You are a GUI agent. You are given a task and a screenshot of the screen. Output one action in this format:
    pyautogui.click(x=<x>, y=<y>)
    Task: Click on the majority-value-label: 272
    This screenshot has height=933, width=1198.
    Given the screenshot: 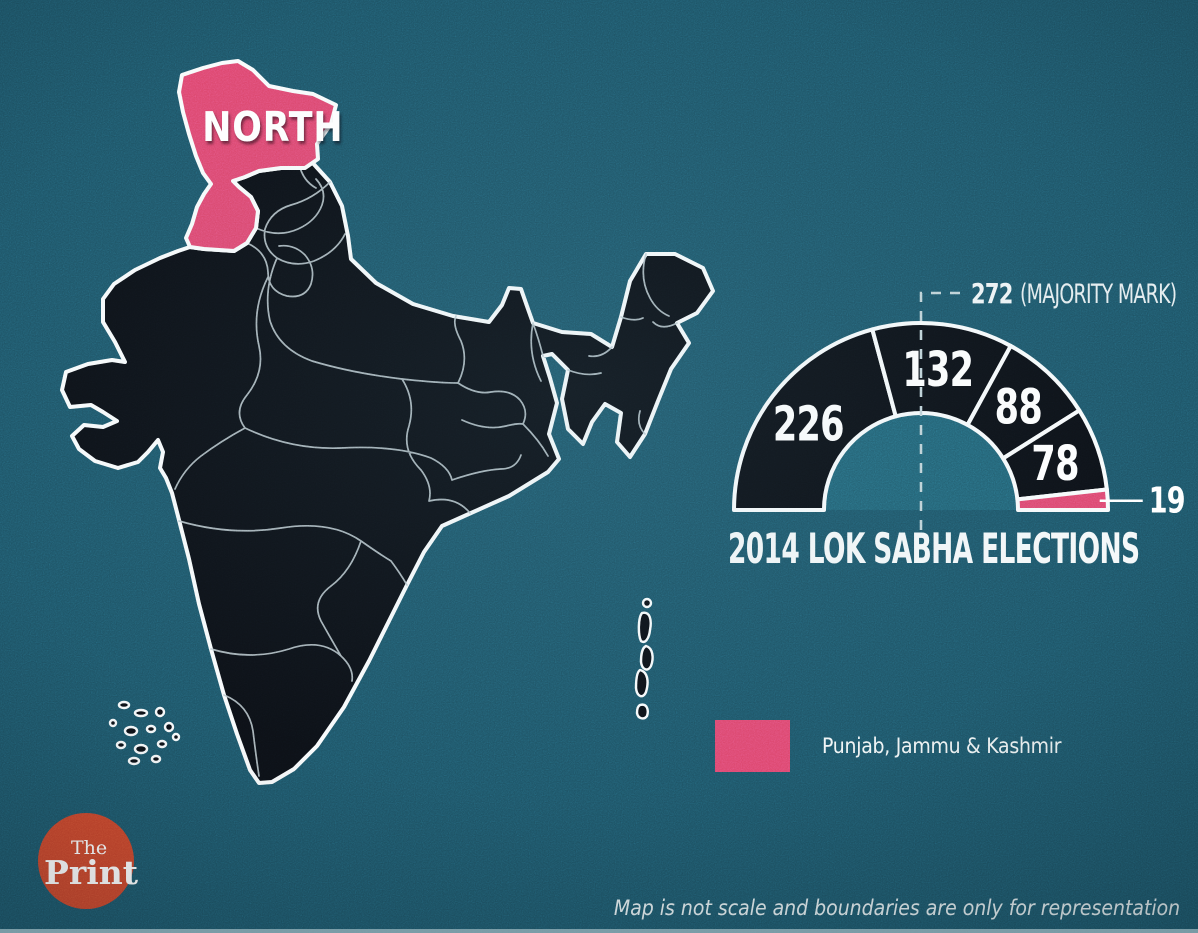 What is the action you would take?
    pyautogui.click(x=992, y=293)
    